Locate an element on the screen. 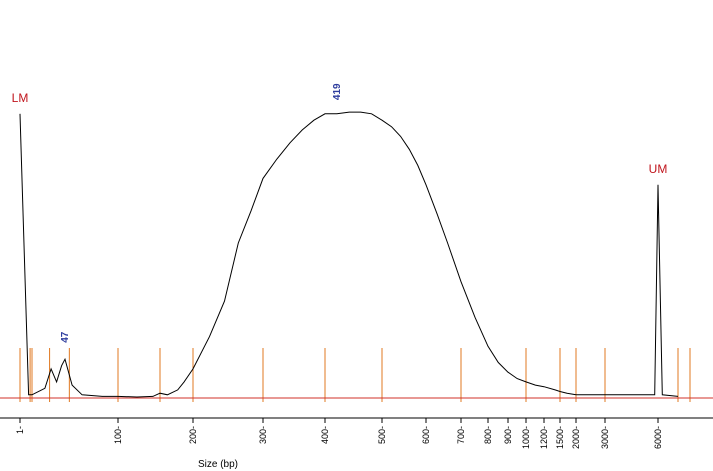 The height and width of the screenshot is (471, 713). x-tick-label: 1500- is located at coordinates (560, 437).